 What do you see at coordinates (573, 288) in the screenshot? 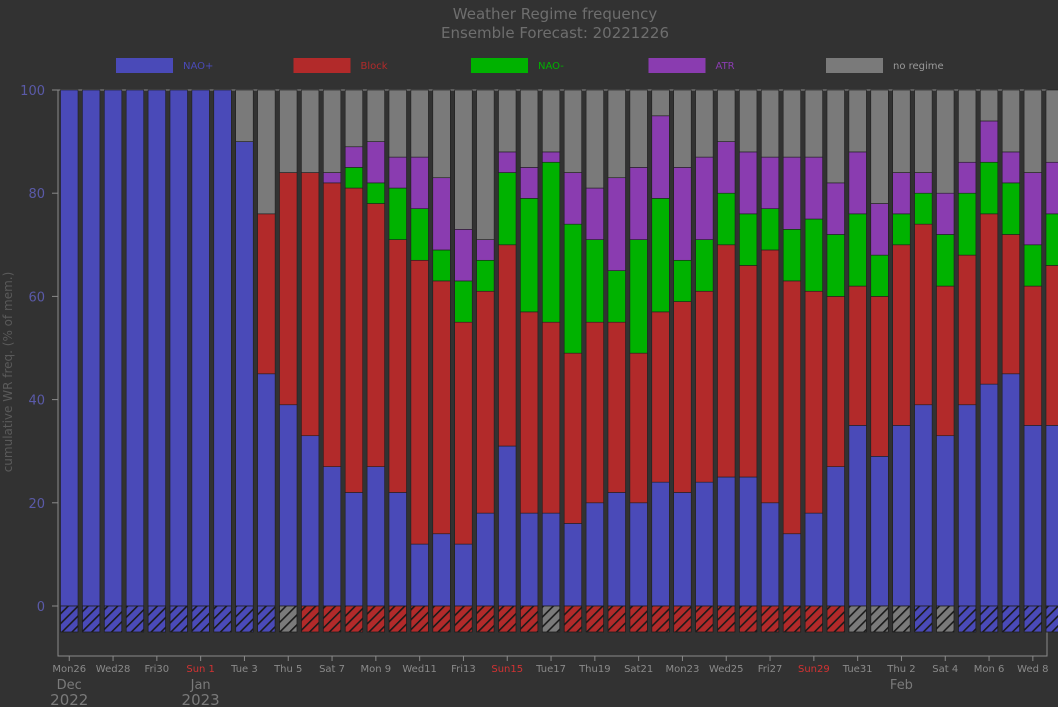
I see `bar-segment-nao--23` at bounding box center [573, 288].